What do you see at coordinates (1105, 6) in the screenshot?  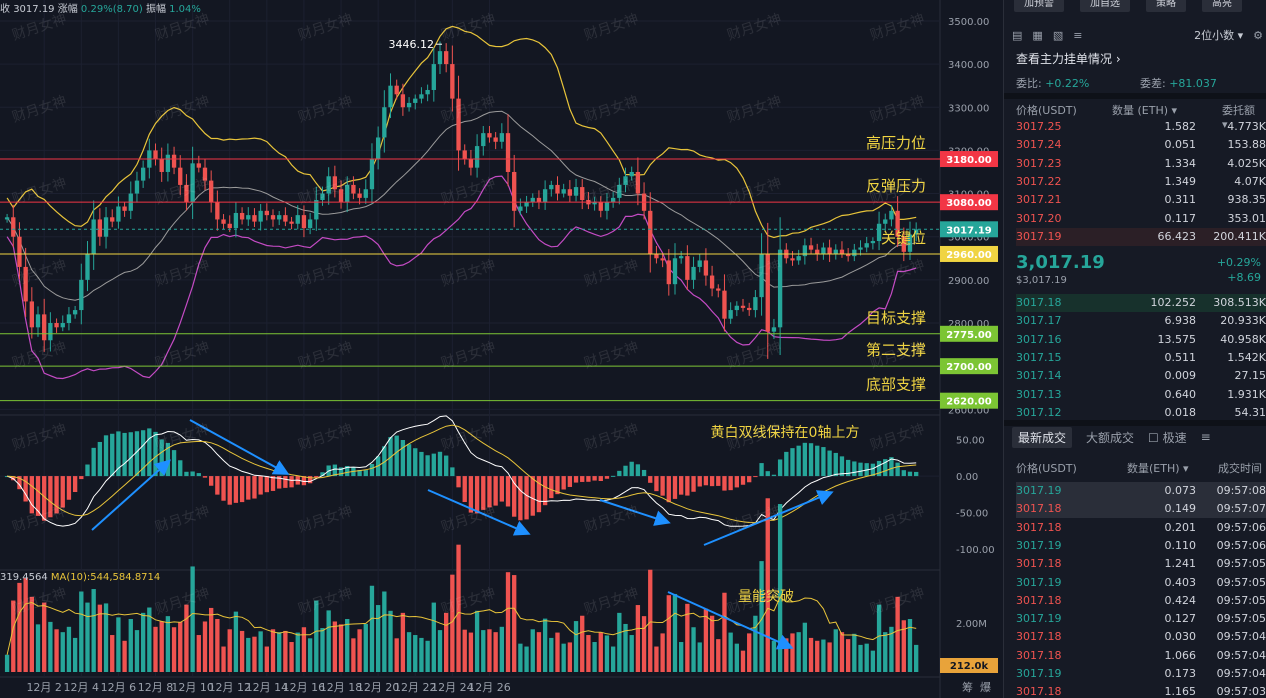 I see `add-watchlist-button: 加自选` at bounding box center [1105, 6].